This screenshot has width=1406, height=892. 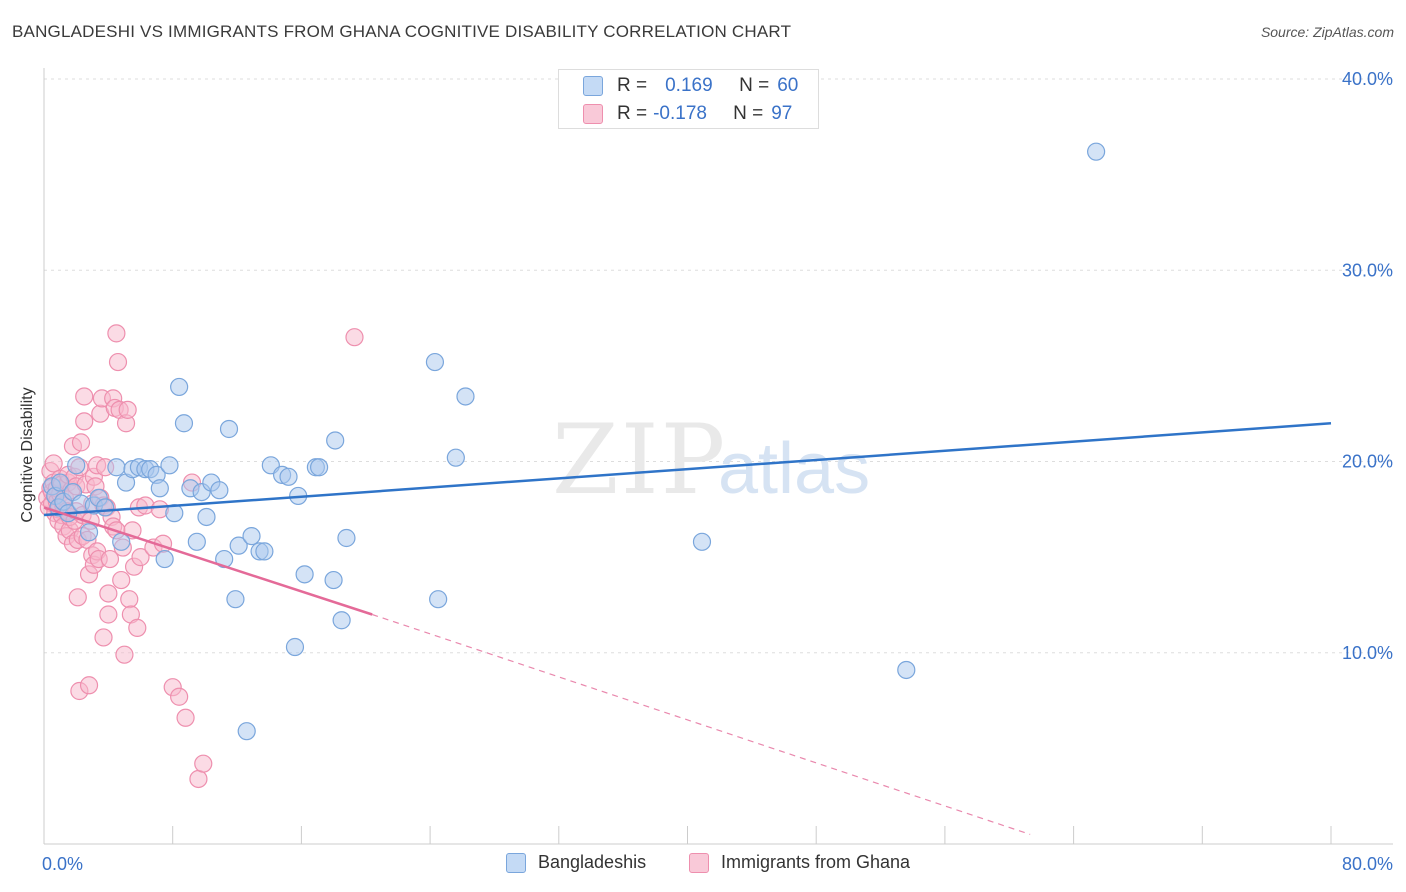 What do you see at coordinates (816, 862) in the screenshot?
I see `legend-label: Immigrants from Ghana` at bounding box center [816, 862].